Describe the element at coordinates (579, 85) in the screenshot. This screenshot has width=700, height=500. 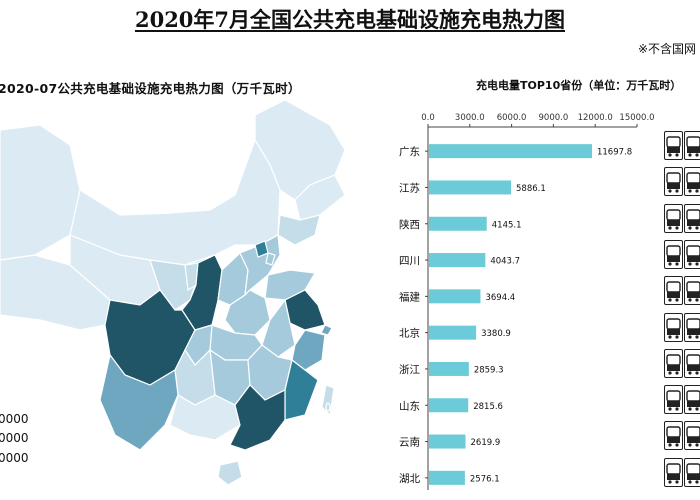
I see `bar-chart-title: 充电电量TOP10省份（单位：万千瓦时）` at that location.